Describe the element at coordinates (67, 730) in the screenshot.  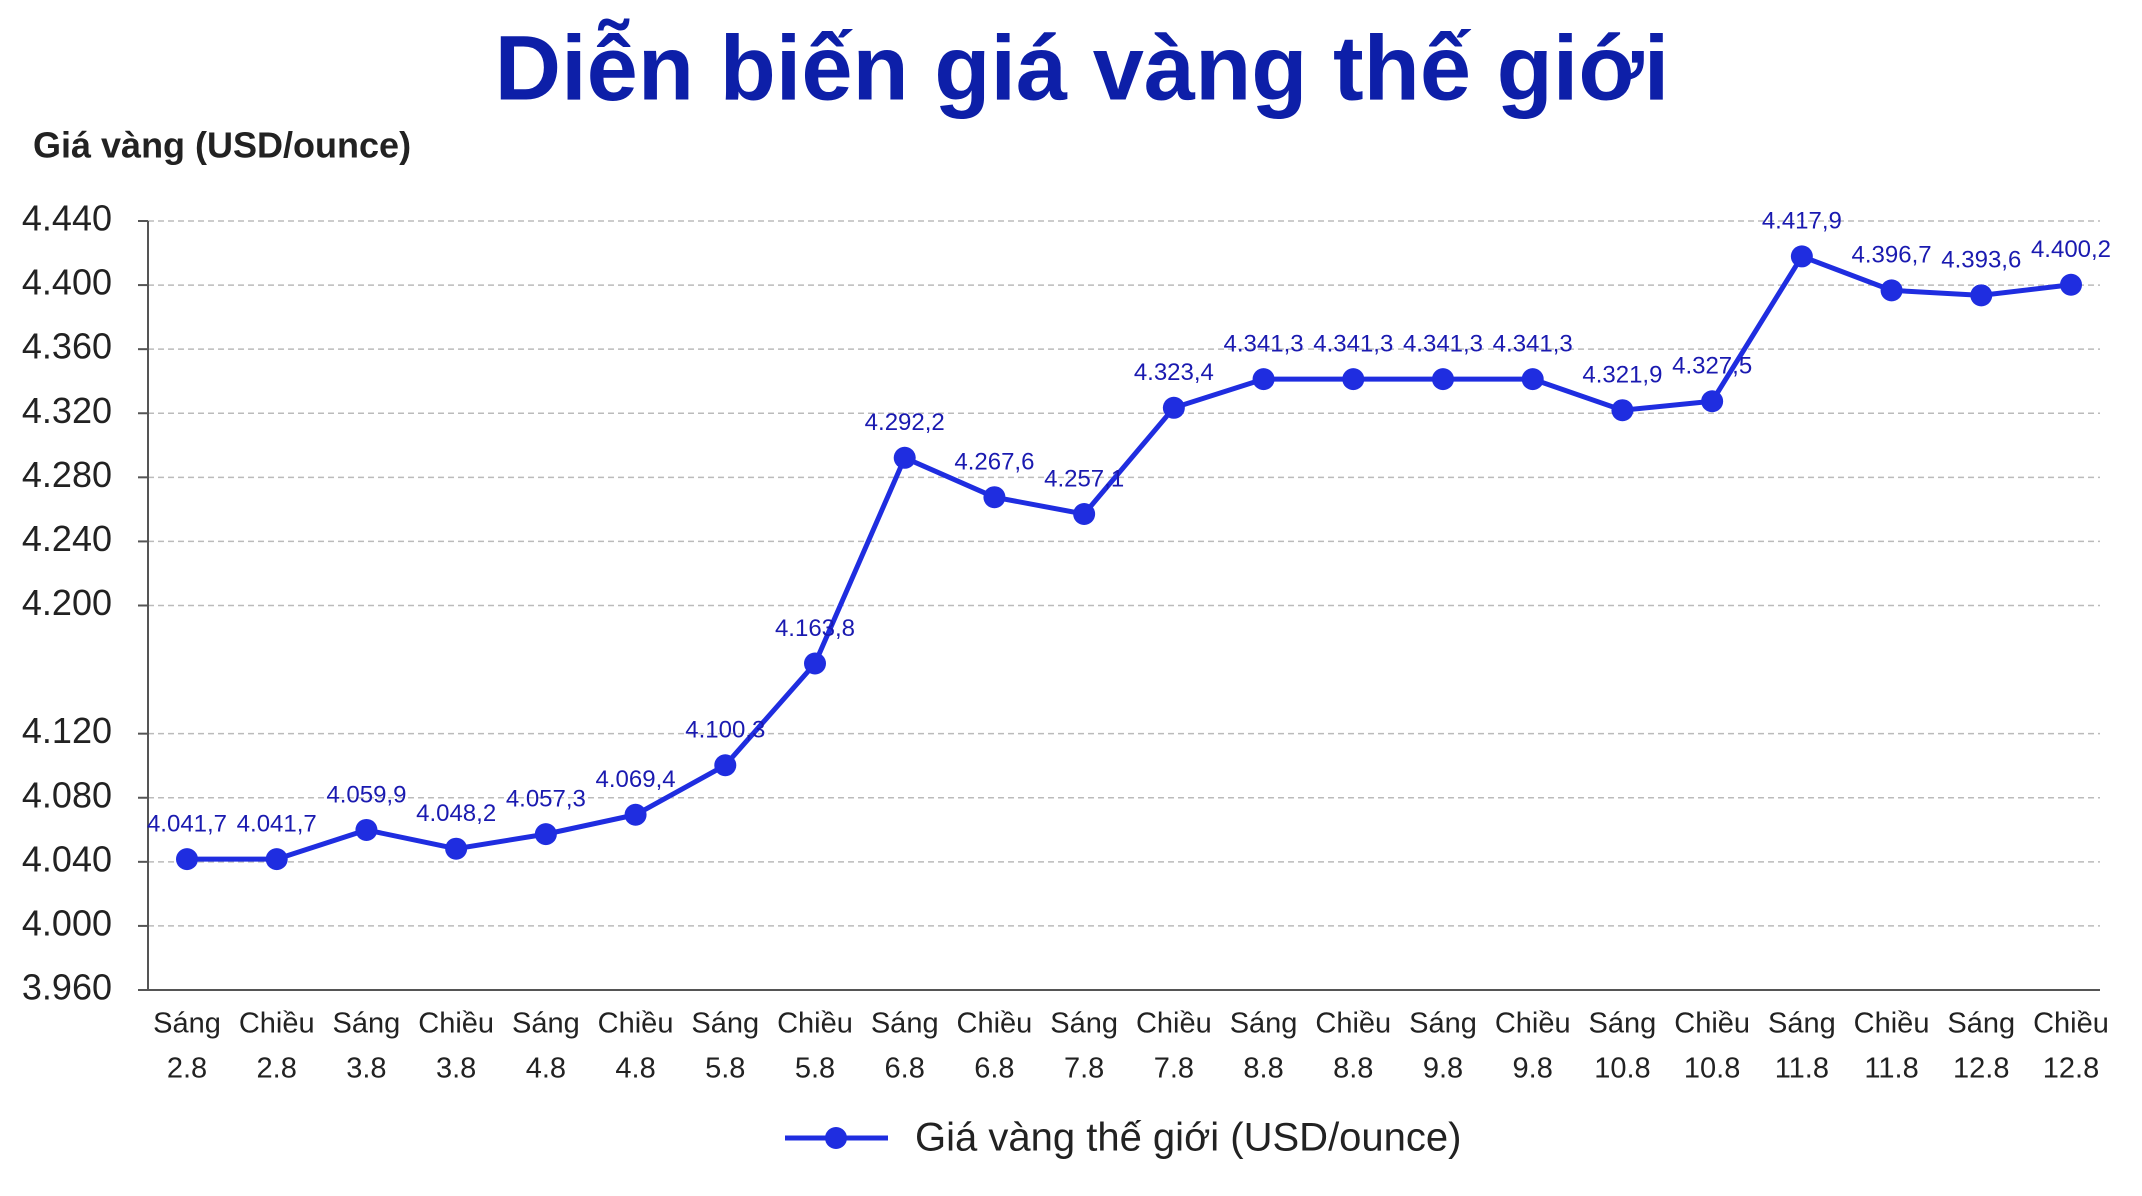
I see `y-tick-label: 4.120` at that location.